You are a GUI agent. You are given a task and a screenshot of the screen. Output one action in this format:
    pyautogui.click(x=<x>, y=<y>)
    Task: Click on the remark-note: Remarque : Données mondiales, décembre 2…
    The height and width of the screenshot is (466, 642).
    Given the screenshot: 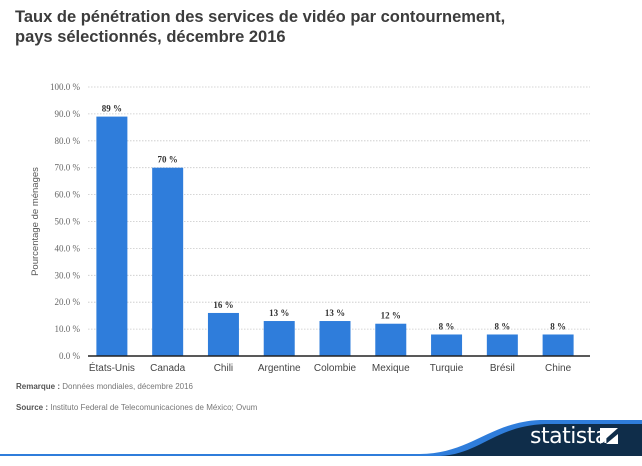 What is the action you would take?
    pyautogui.click(x=104, y=386)
    